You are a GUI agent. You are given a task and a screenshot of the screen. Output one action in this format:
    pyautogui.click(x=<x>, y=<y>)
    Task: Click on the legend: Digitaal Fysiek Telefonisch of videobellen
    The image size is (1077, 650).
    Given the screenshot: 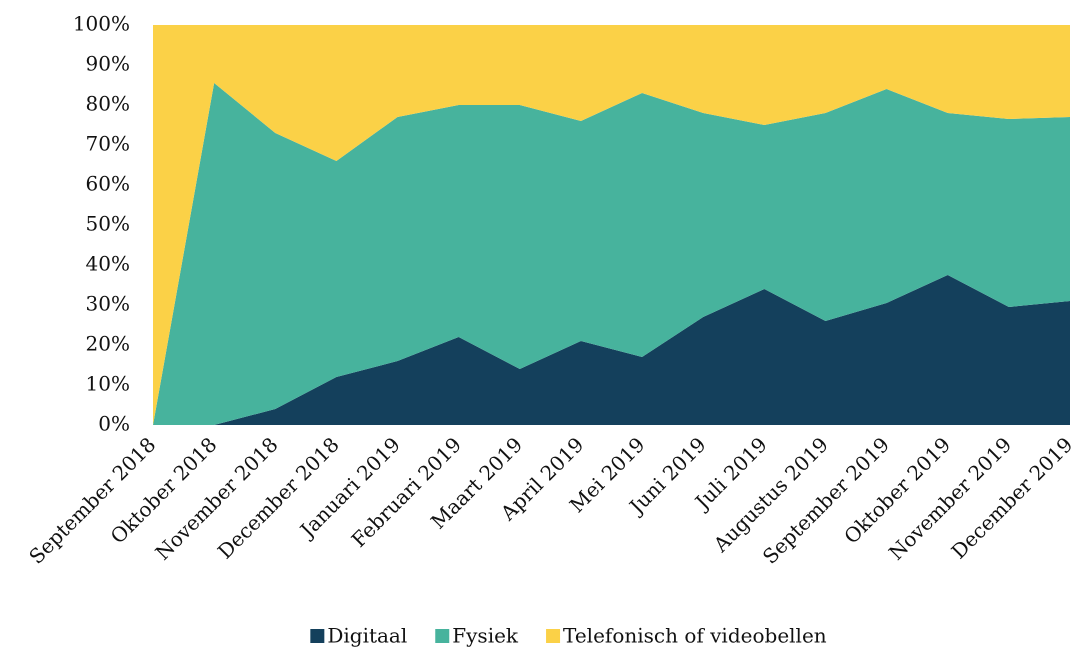 What is the action you would take?
    pyautogui.click(x=568, y=636)
    